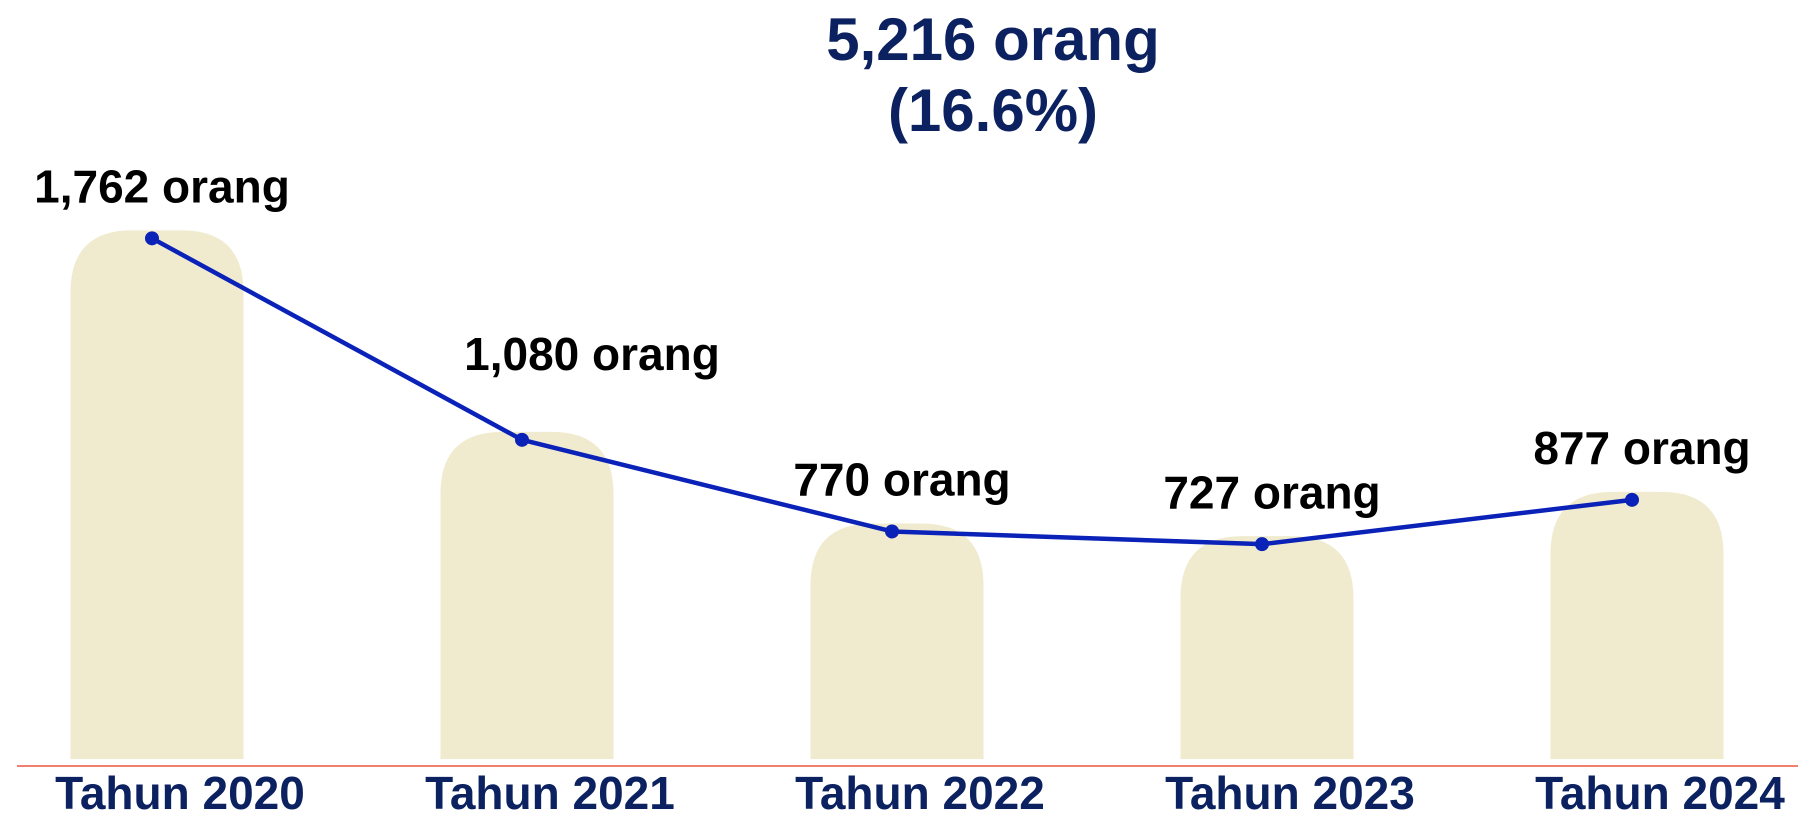 The image size is (1798, 818). I want to click on x-tick-label: Tahun 2023, so click(1290, 792).